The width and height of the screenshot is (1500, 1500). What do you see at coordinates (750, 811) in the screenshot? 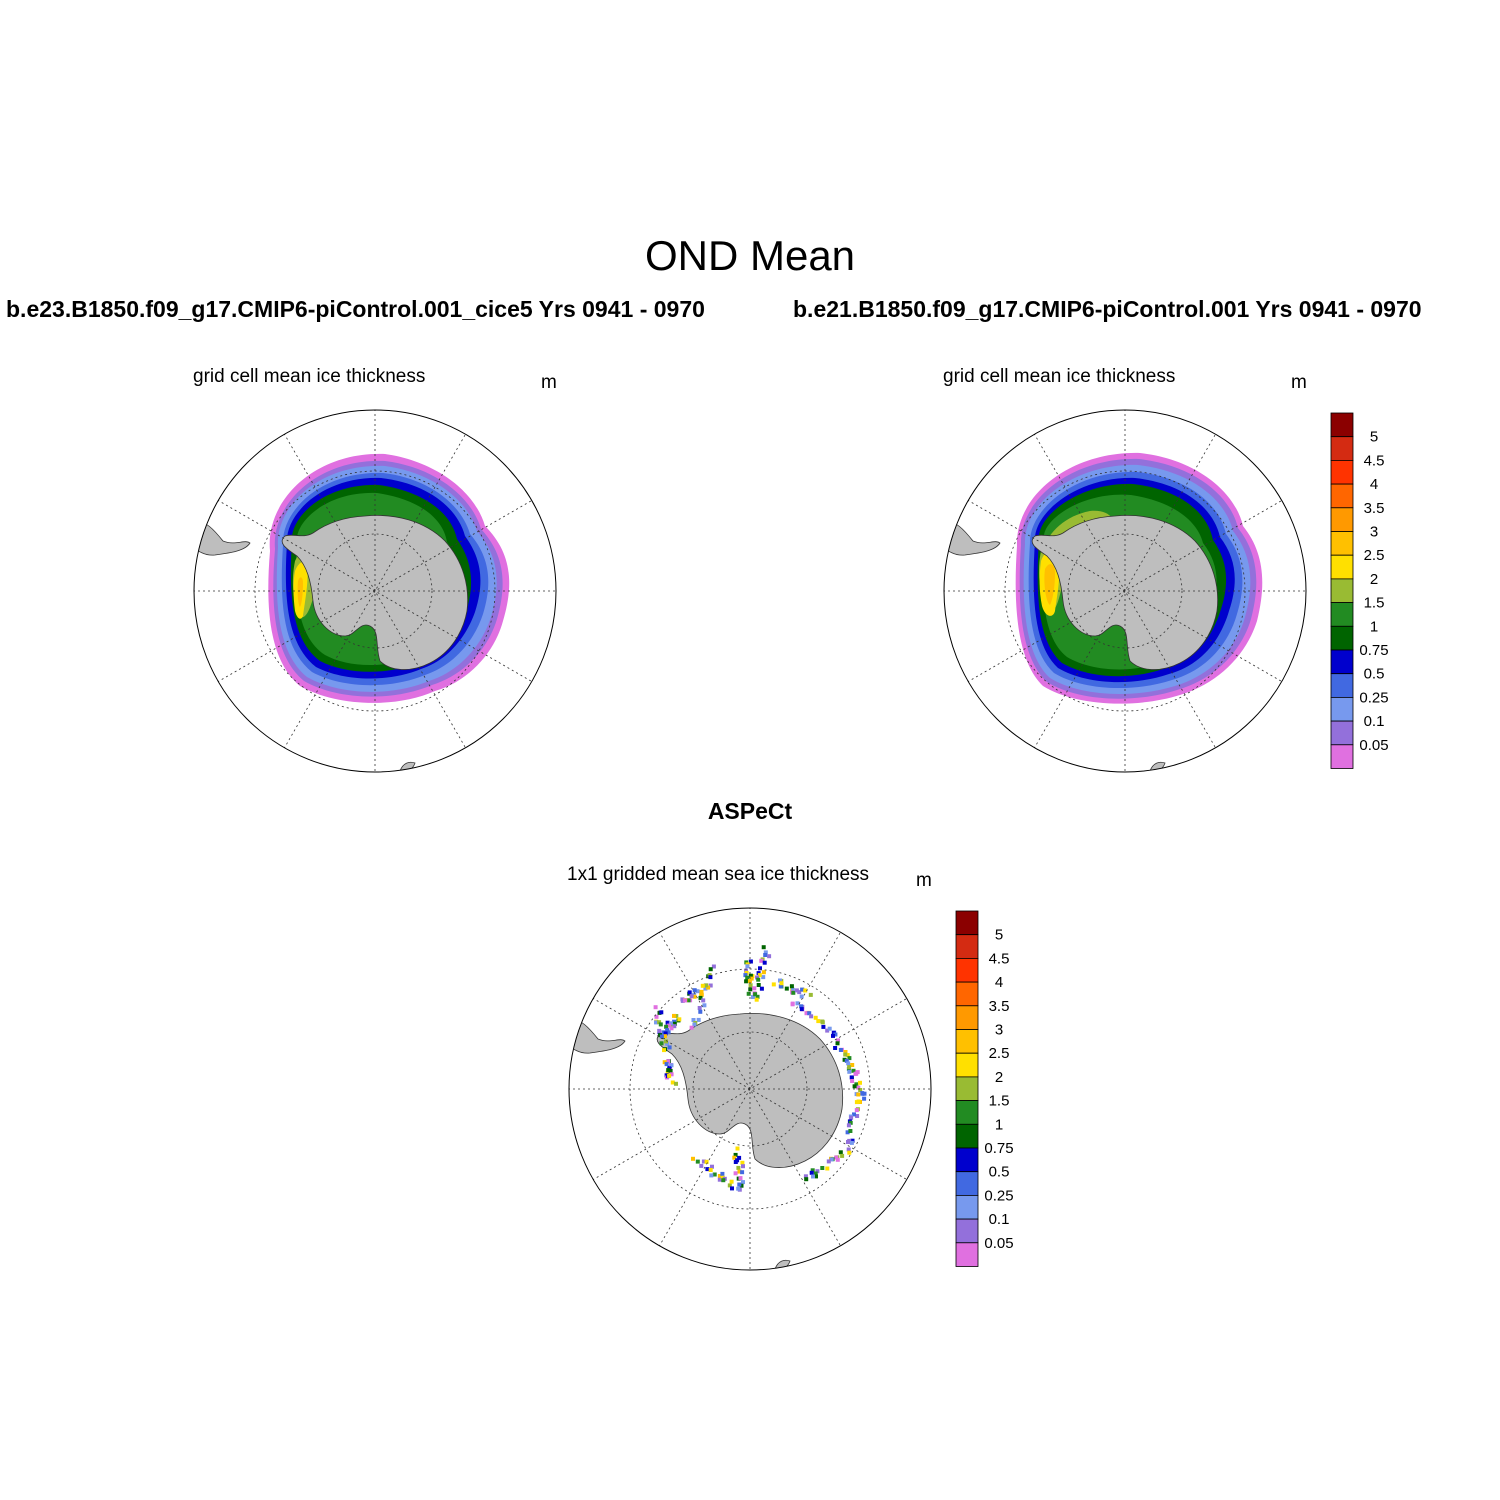
I see `obs-title: ASPeCt` at bounding box center [750, 811].